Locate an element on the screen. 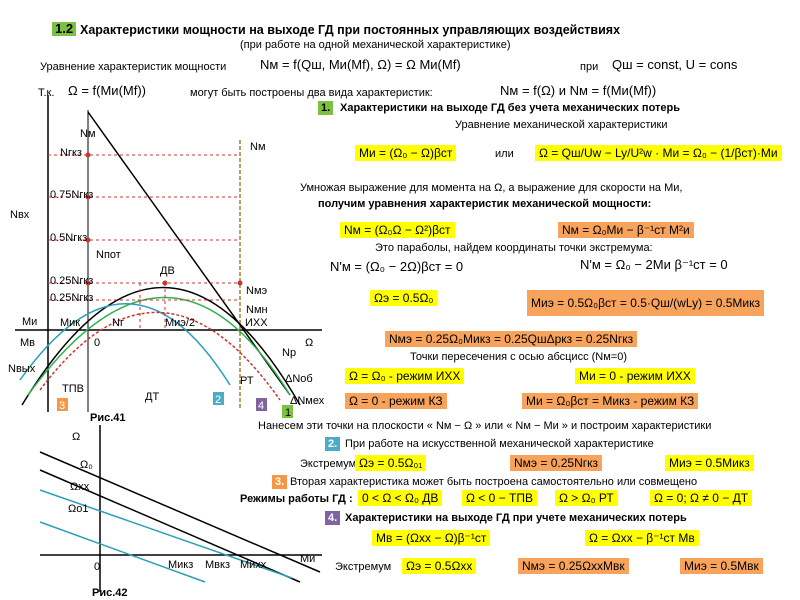  fig-label: 2 is located at coordinates (218, 400).